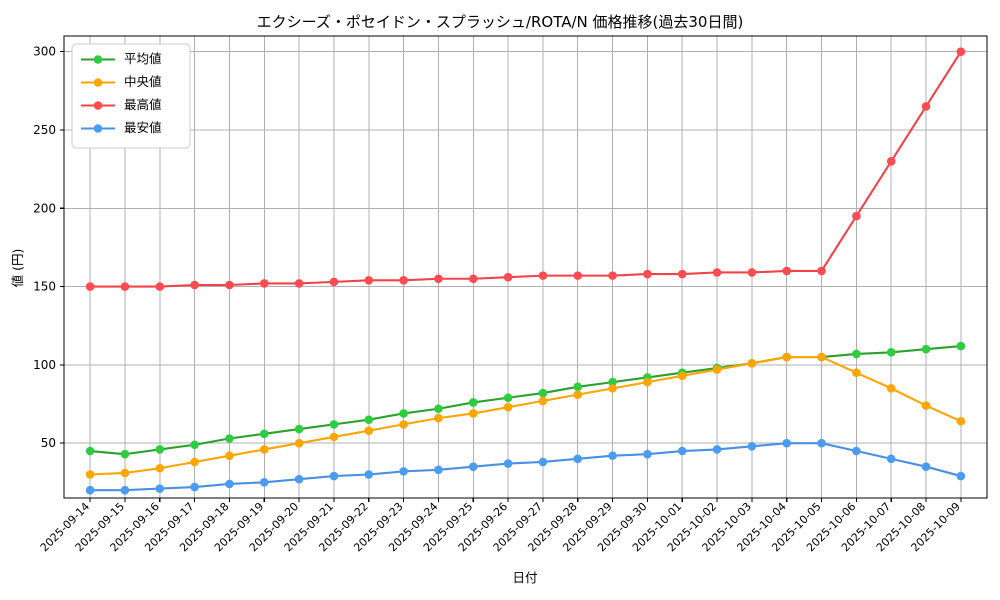 This screenshot has width=1000, height=600. Describe the element at coordinates (44, 52) in the screenshot. I see `y-tick-label: 300` at that location.